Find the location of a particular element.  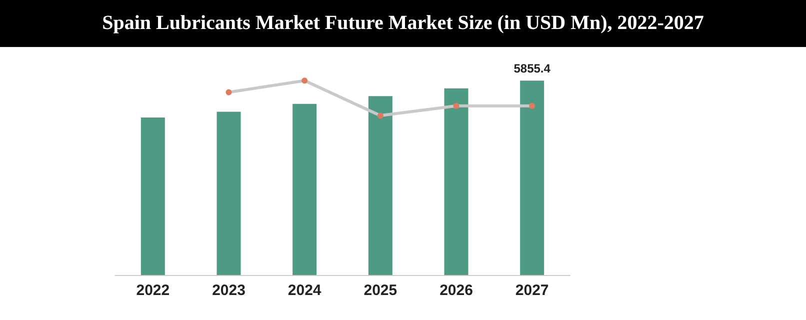

chart-title: Spain Lubricants Market Future Market Size (in USD Mn), 2022-2027 is located at coordinates (403, 23).